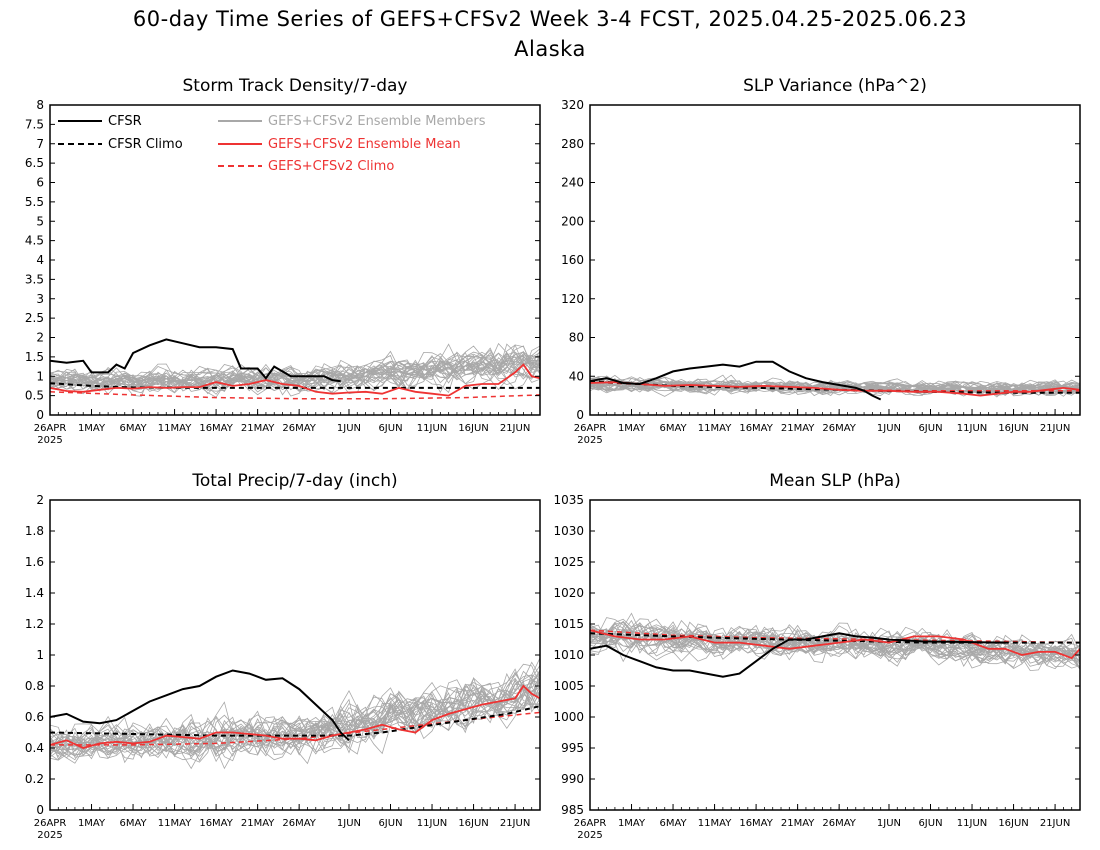 This screenshot has height=850, width=1100. What do you see at coordinates (515, 823) in the screenshot?
I see `x-tick-label: 21JUN` at bounding box center [515, 823].